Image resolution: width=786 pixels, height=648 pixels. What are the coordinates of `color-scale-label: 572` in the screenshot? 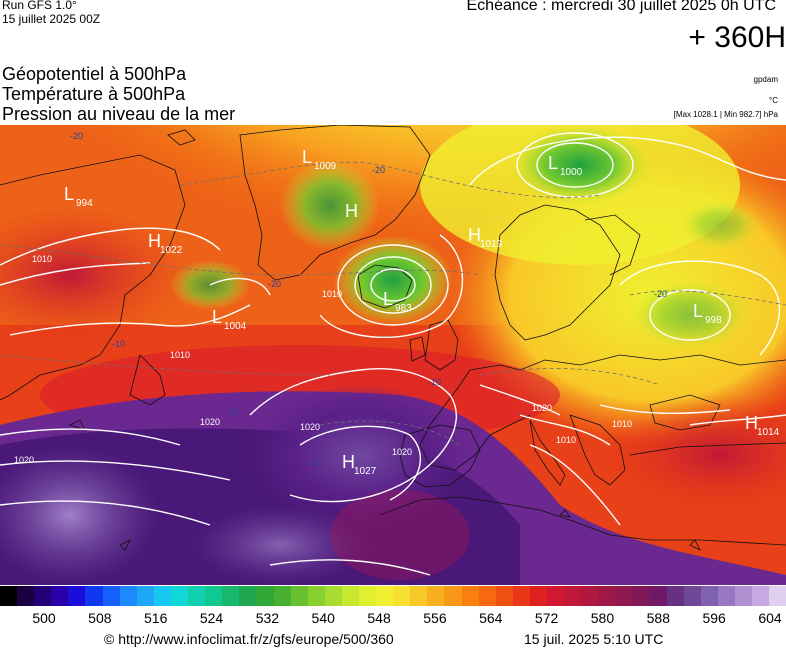 It's located at (546, 618).